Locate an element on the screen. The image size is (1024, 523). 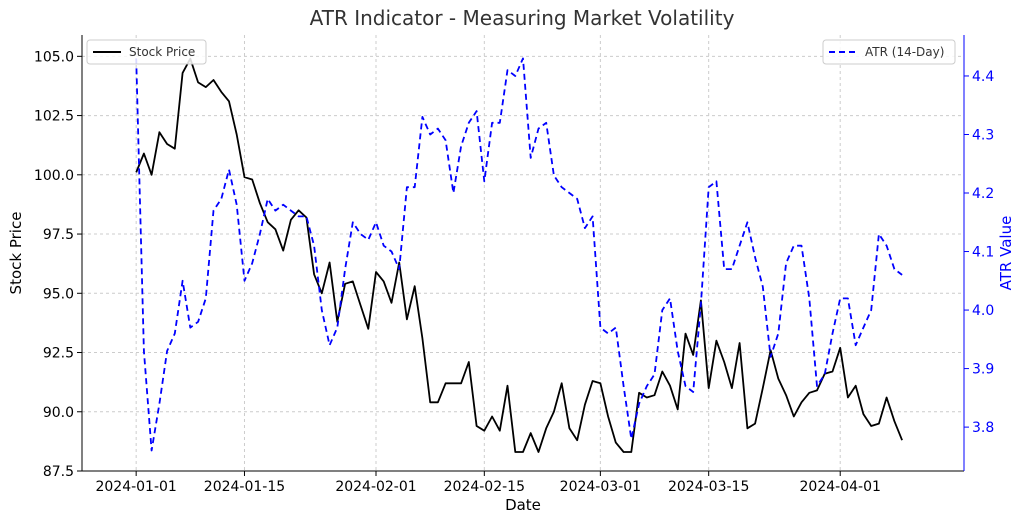
legend-left: Stock Price is located at coordinates (146, 52).